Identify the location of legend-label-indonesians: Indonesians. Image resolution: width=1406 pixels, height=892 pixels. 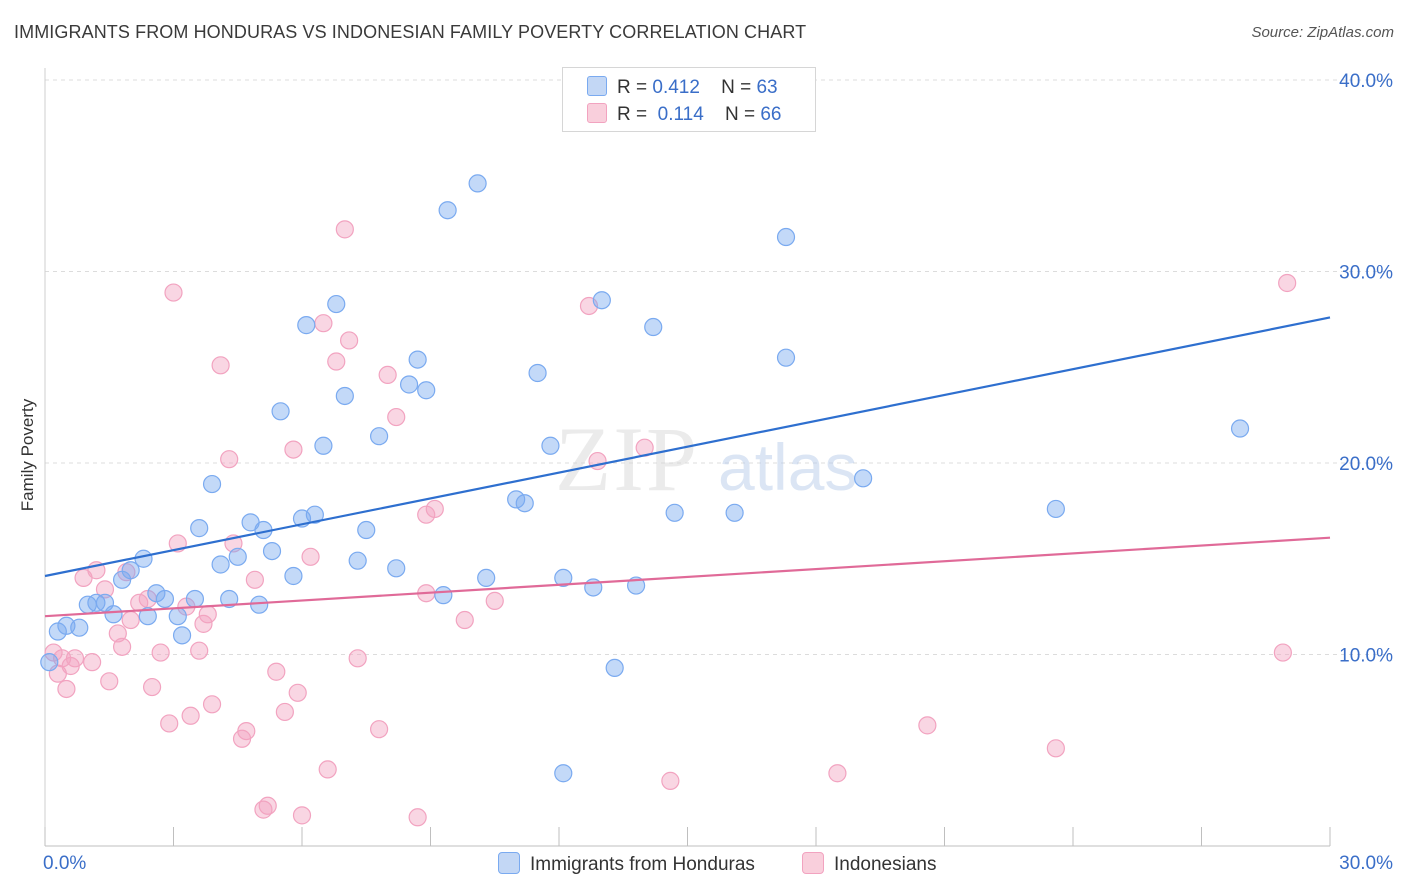
(885, 864).